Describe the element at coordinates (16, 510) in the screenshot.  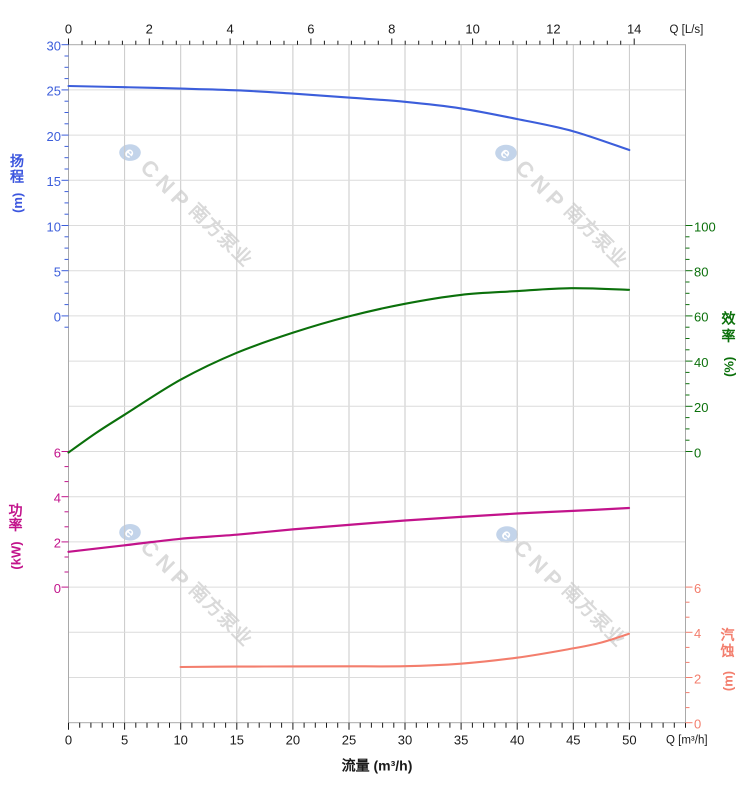
I see `svg-text: 功` at that location.